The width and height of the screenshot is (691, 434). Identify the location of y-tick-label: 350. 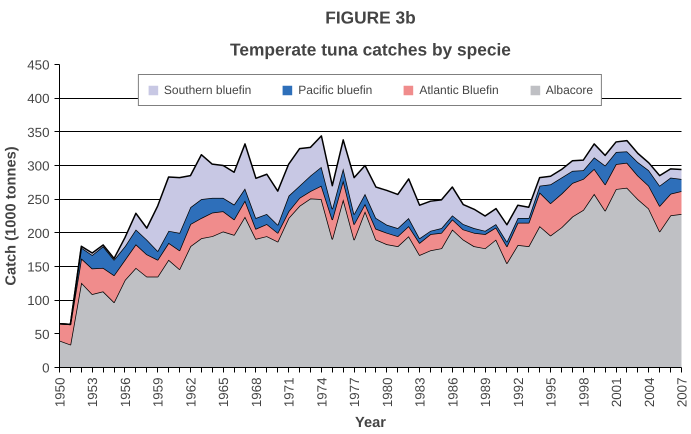
(38, 132).